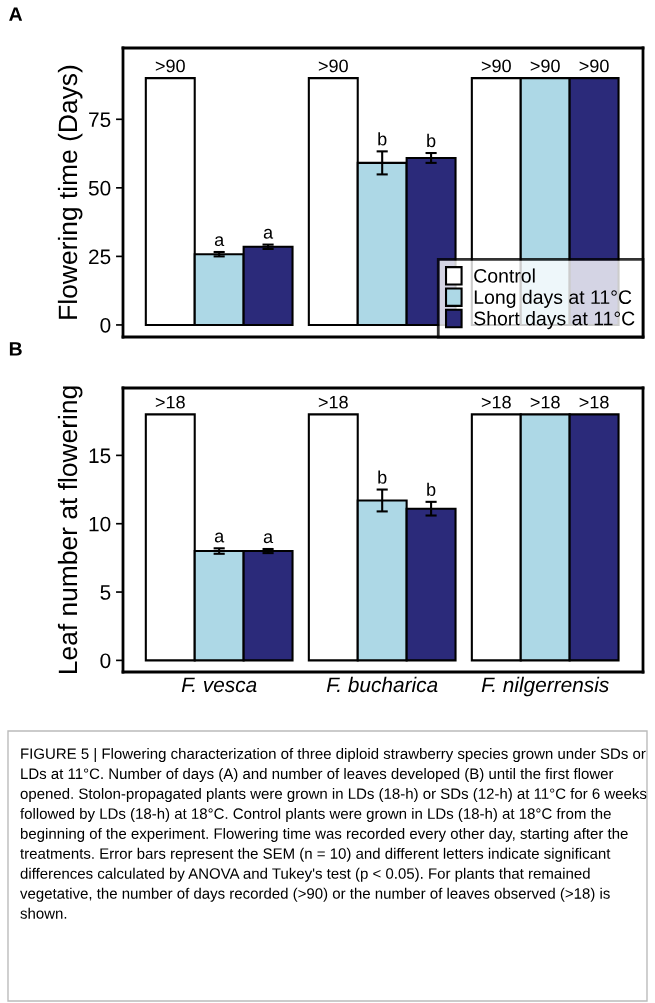  I want to click on x-tick-label: F. bucharica, so click(382, 684).